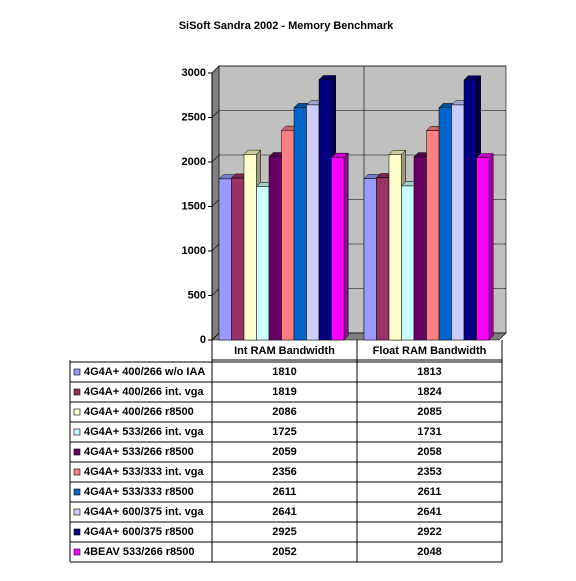 Image resolution: width=576 pixels, height=581 pixels. I want to click on y-tick-label: 500, so click(197, 295).